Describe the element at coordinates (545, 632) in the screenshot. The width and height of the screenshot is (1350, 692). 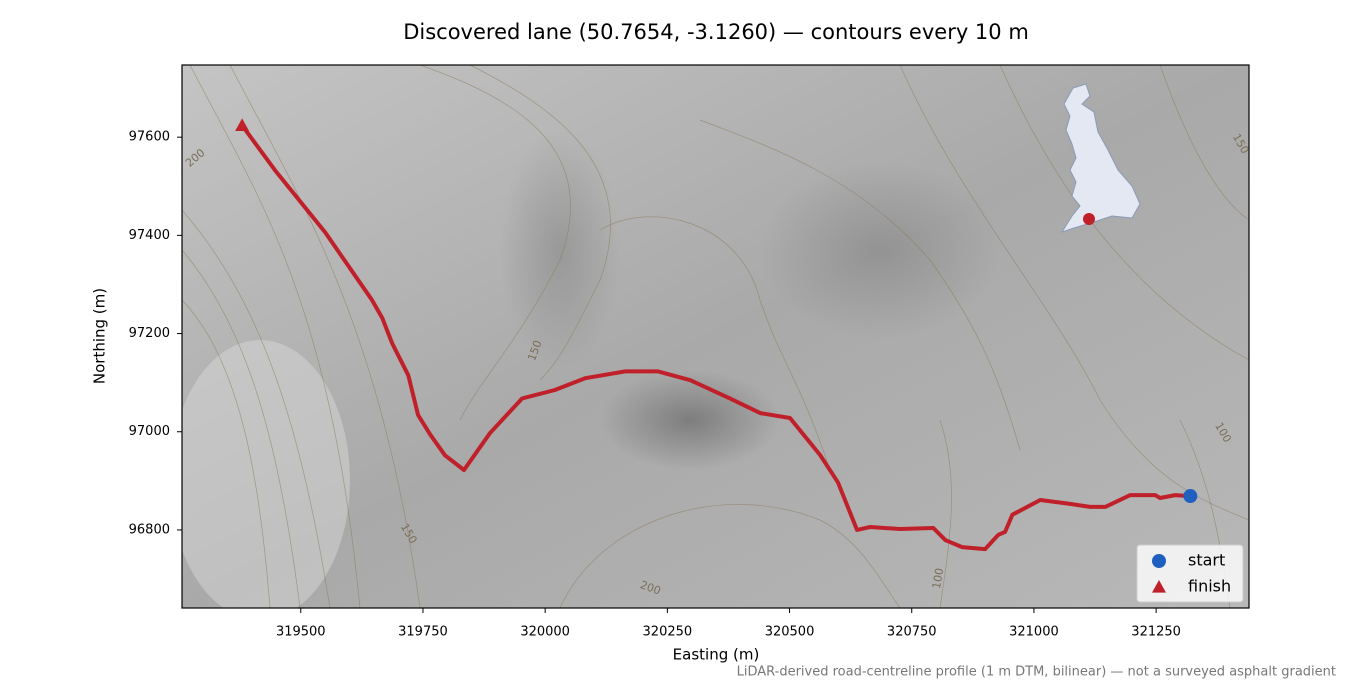
I see `x-tick-label: 320000` at that location.